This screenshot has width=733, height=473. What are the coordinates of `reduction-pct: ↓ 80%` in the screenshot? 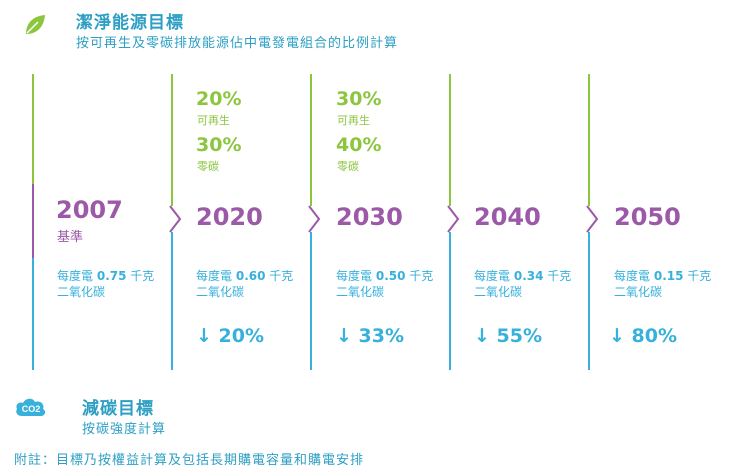 It's located at (643, 336).